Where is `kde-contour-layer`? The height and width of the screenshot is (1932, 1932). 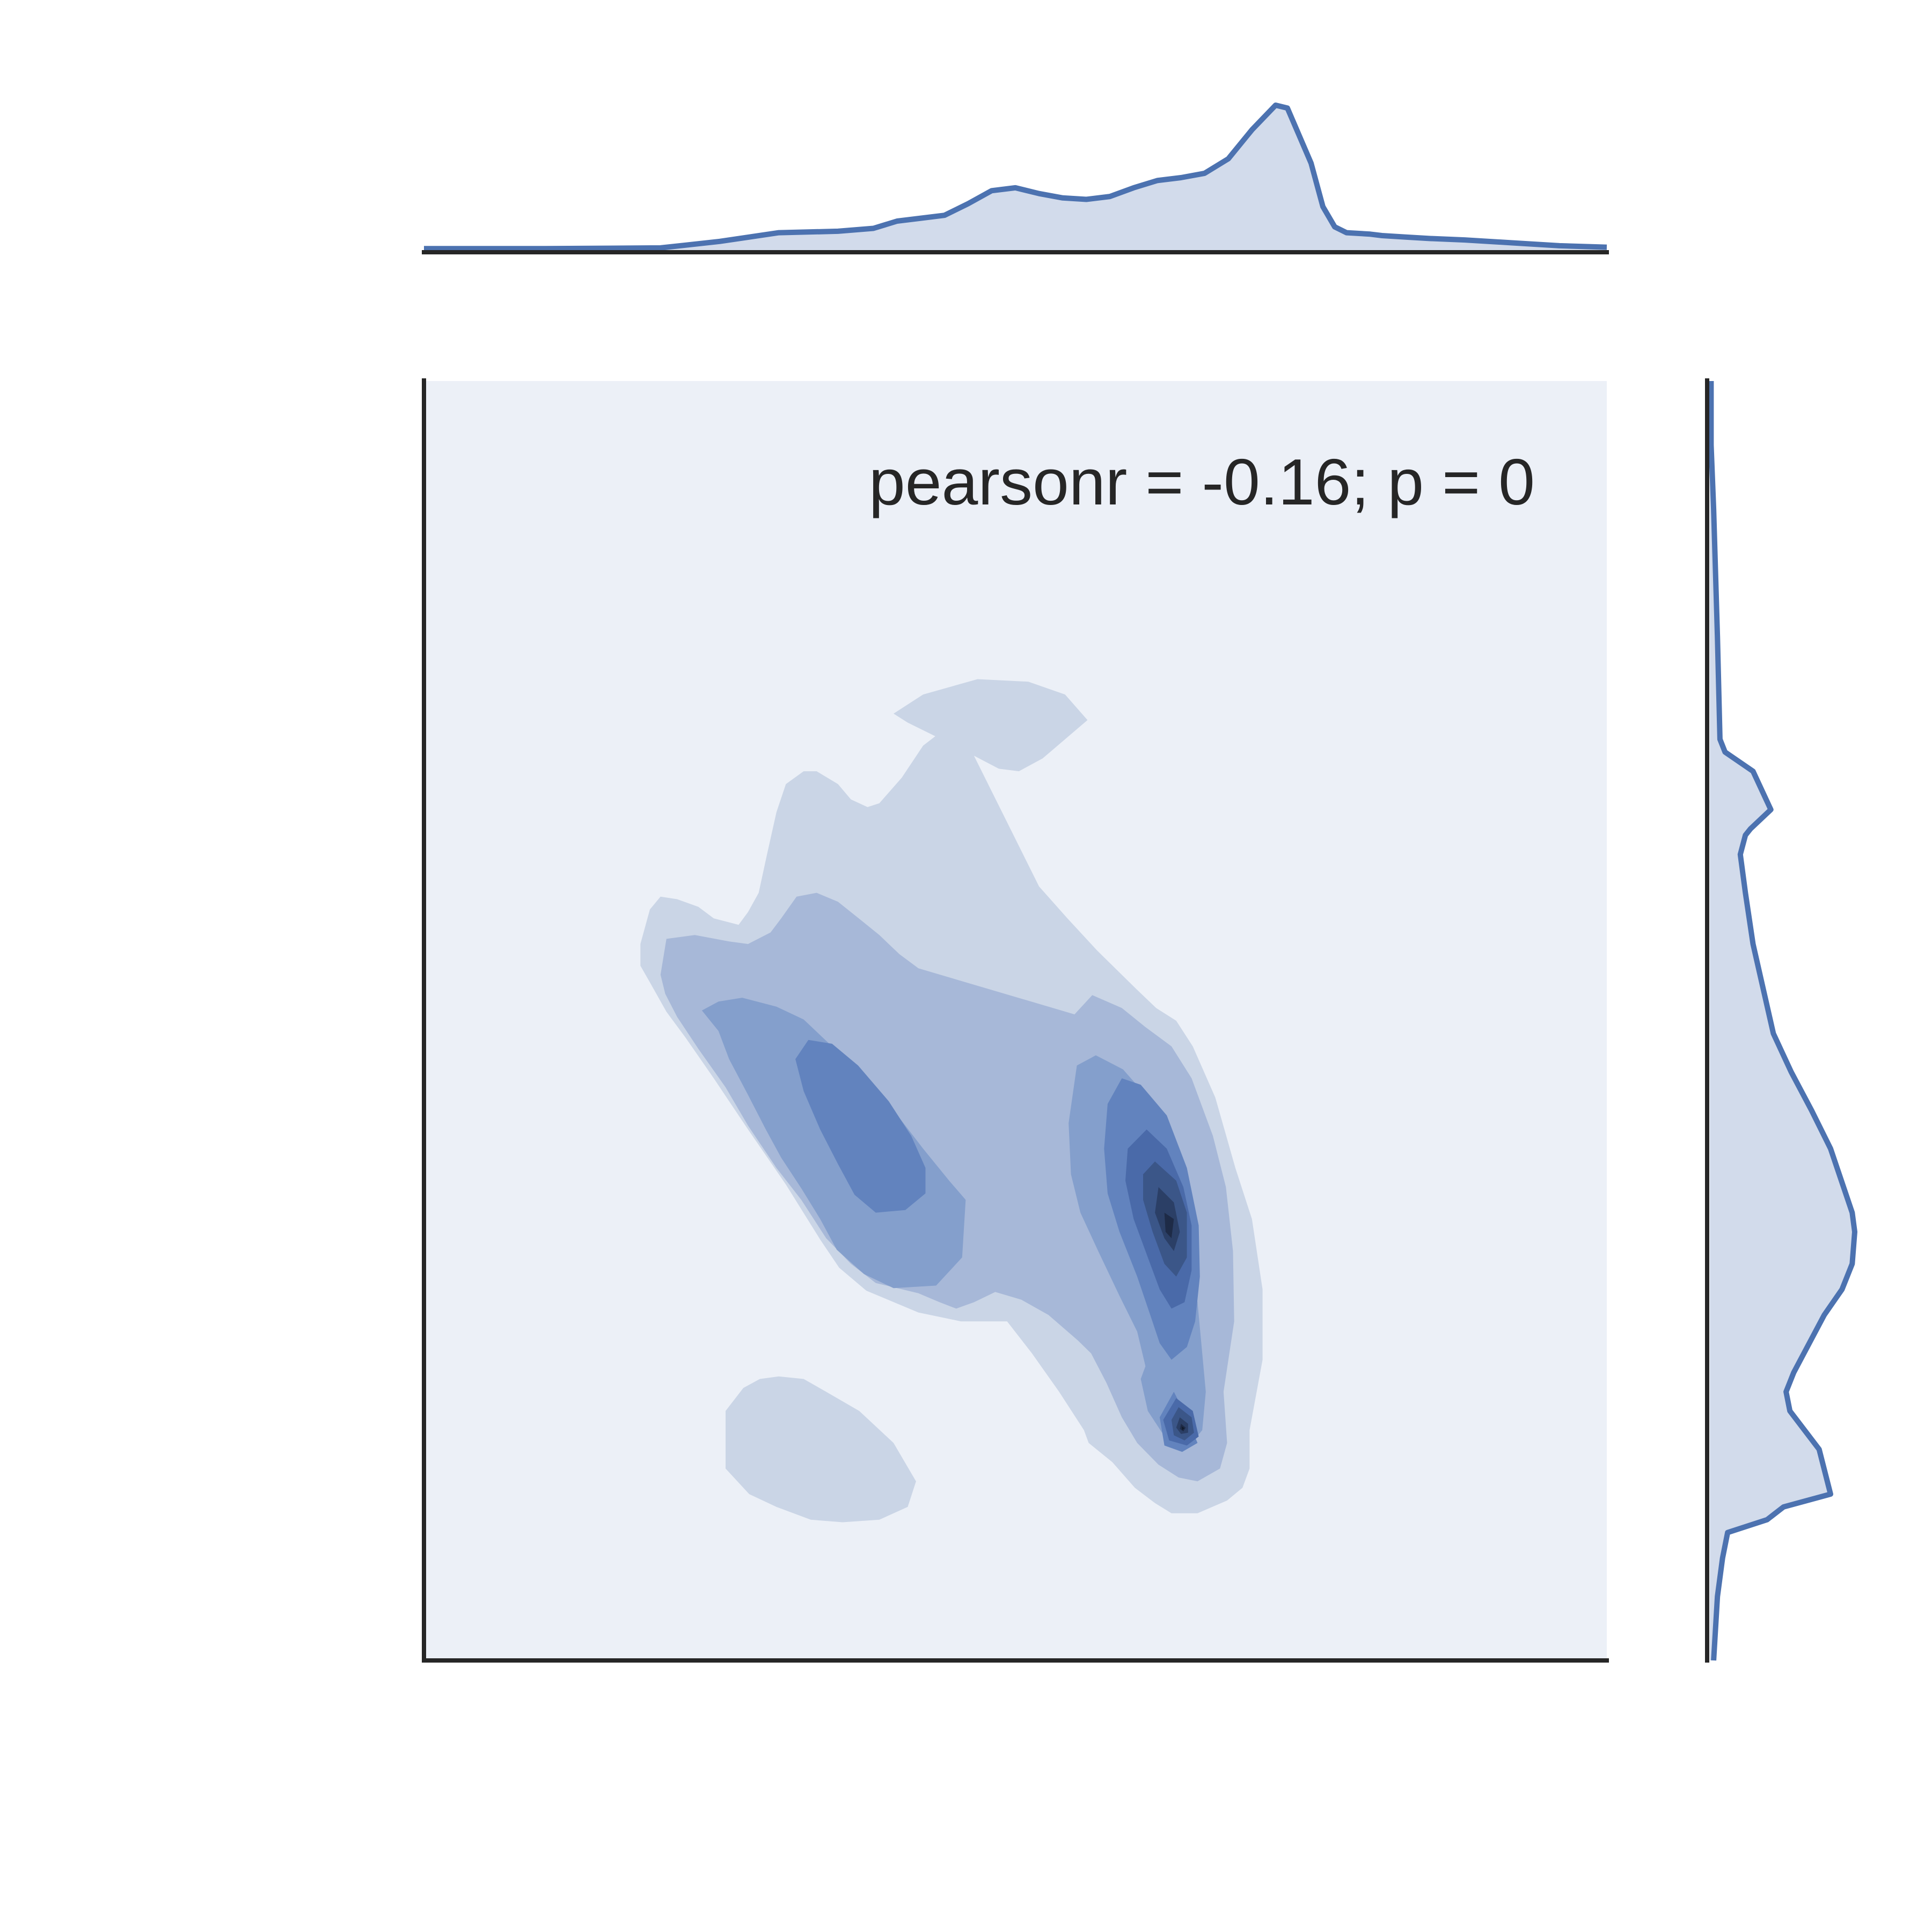 kde-contour-layer is located at coordinates (951, 1101).